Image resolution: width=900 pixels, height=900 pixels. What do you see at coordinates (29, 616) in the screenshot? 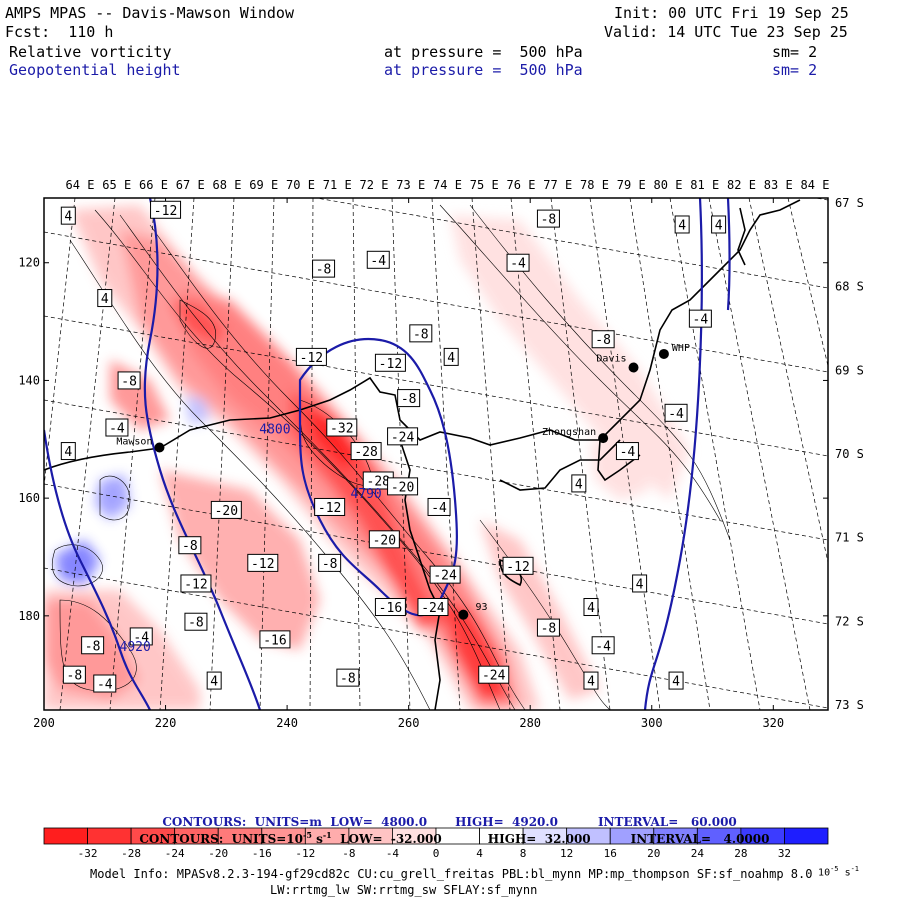
I see `y-tick-label: 180` at bounding box center [29, 616].